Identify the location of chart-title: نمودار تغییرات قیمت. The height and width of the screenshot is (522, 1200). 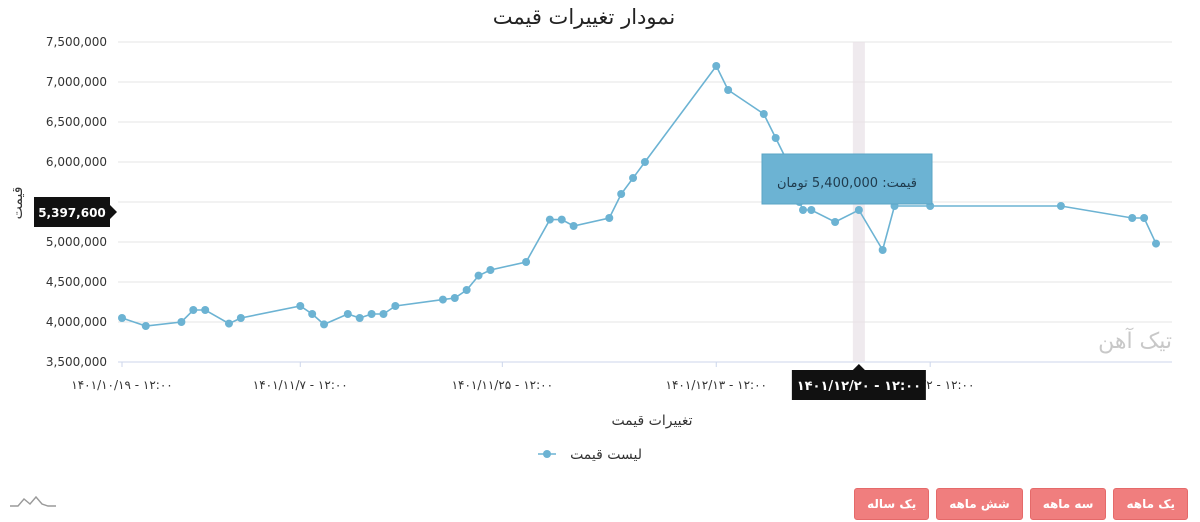
(584, 17).